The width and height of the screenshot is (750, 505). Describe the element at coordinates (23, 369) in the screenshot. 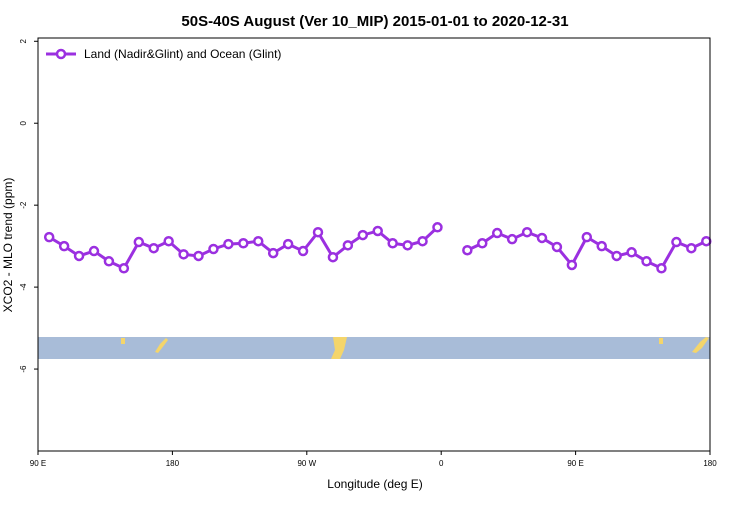

I see `y-tick-label: -6` at that location.